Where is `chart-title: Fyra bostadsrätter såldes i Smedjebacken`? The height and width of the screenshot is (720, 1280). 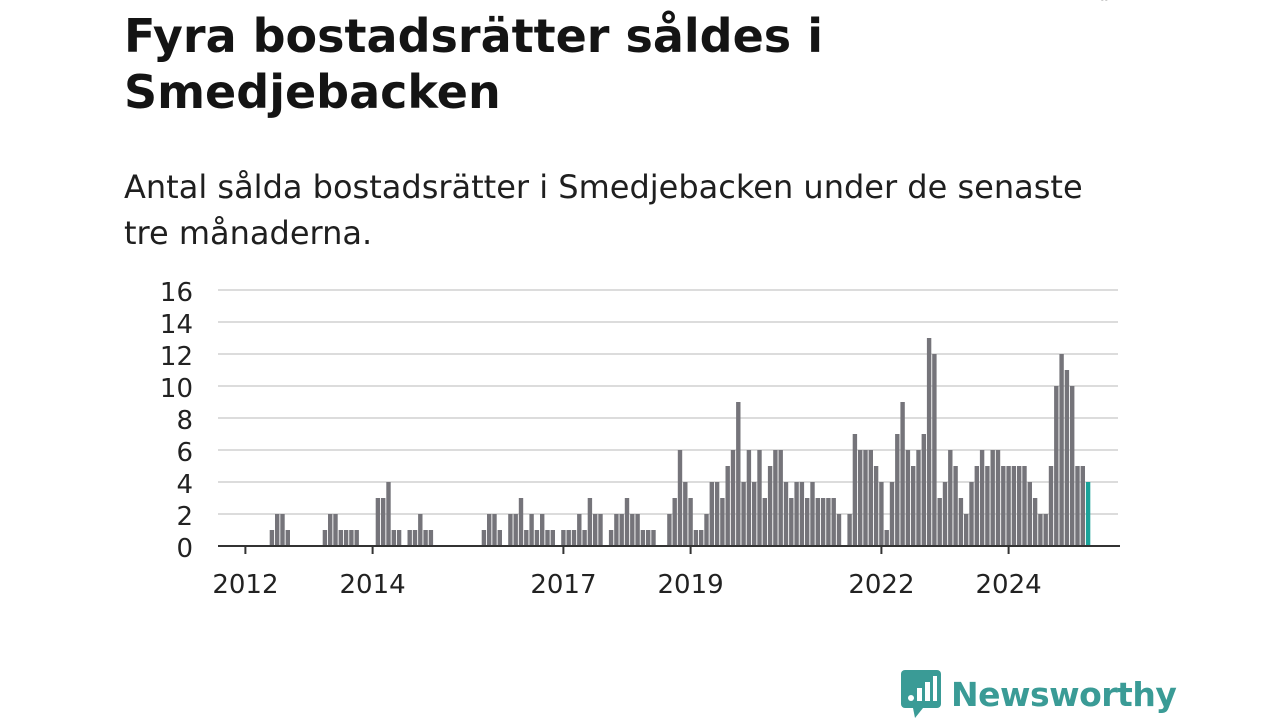 chart-title: Fyra bostadsrätter såldes i Smedjebacken is located at coordinates (473, 64).